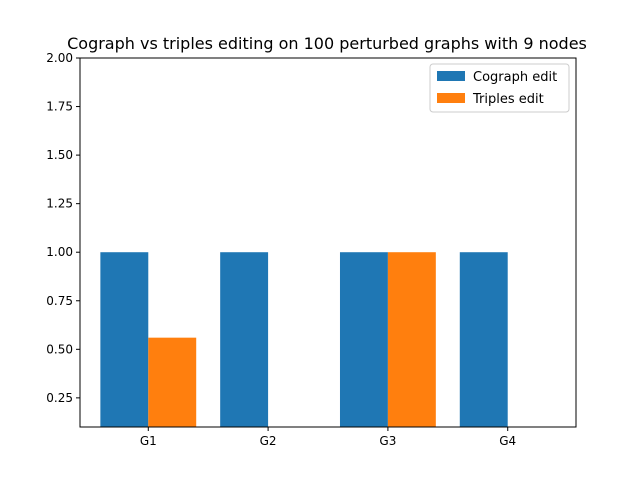  What do you see at coordinates (515, 77) in the screenshot?
I see `legend-label: Cograph edit` at bounding box center [515, 77].